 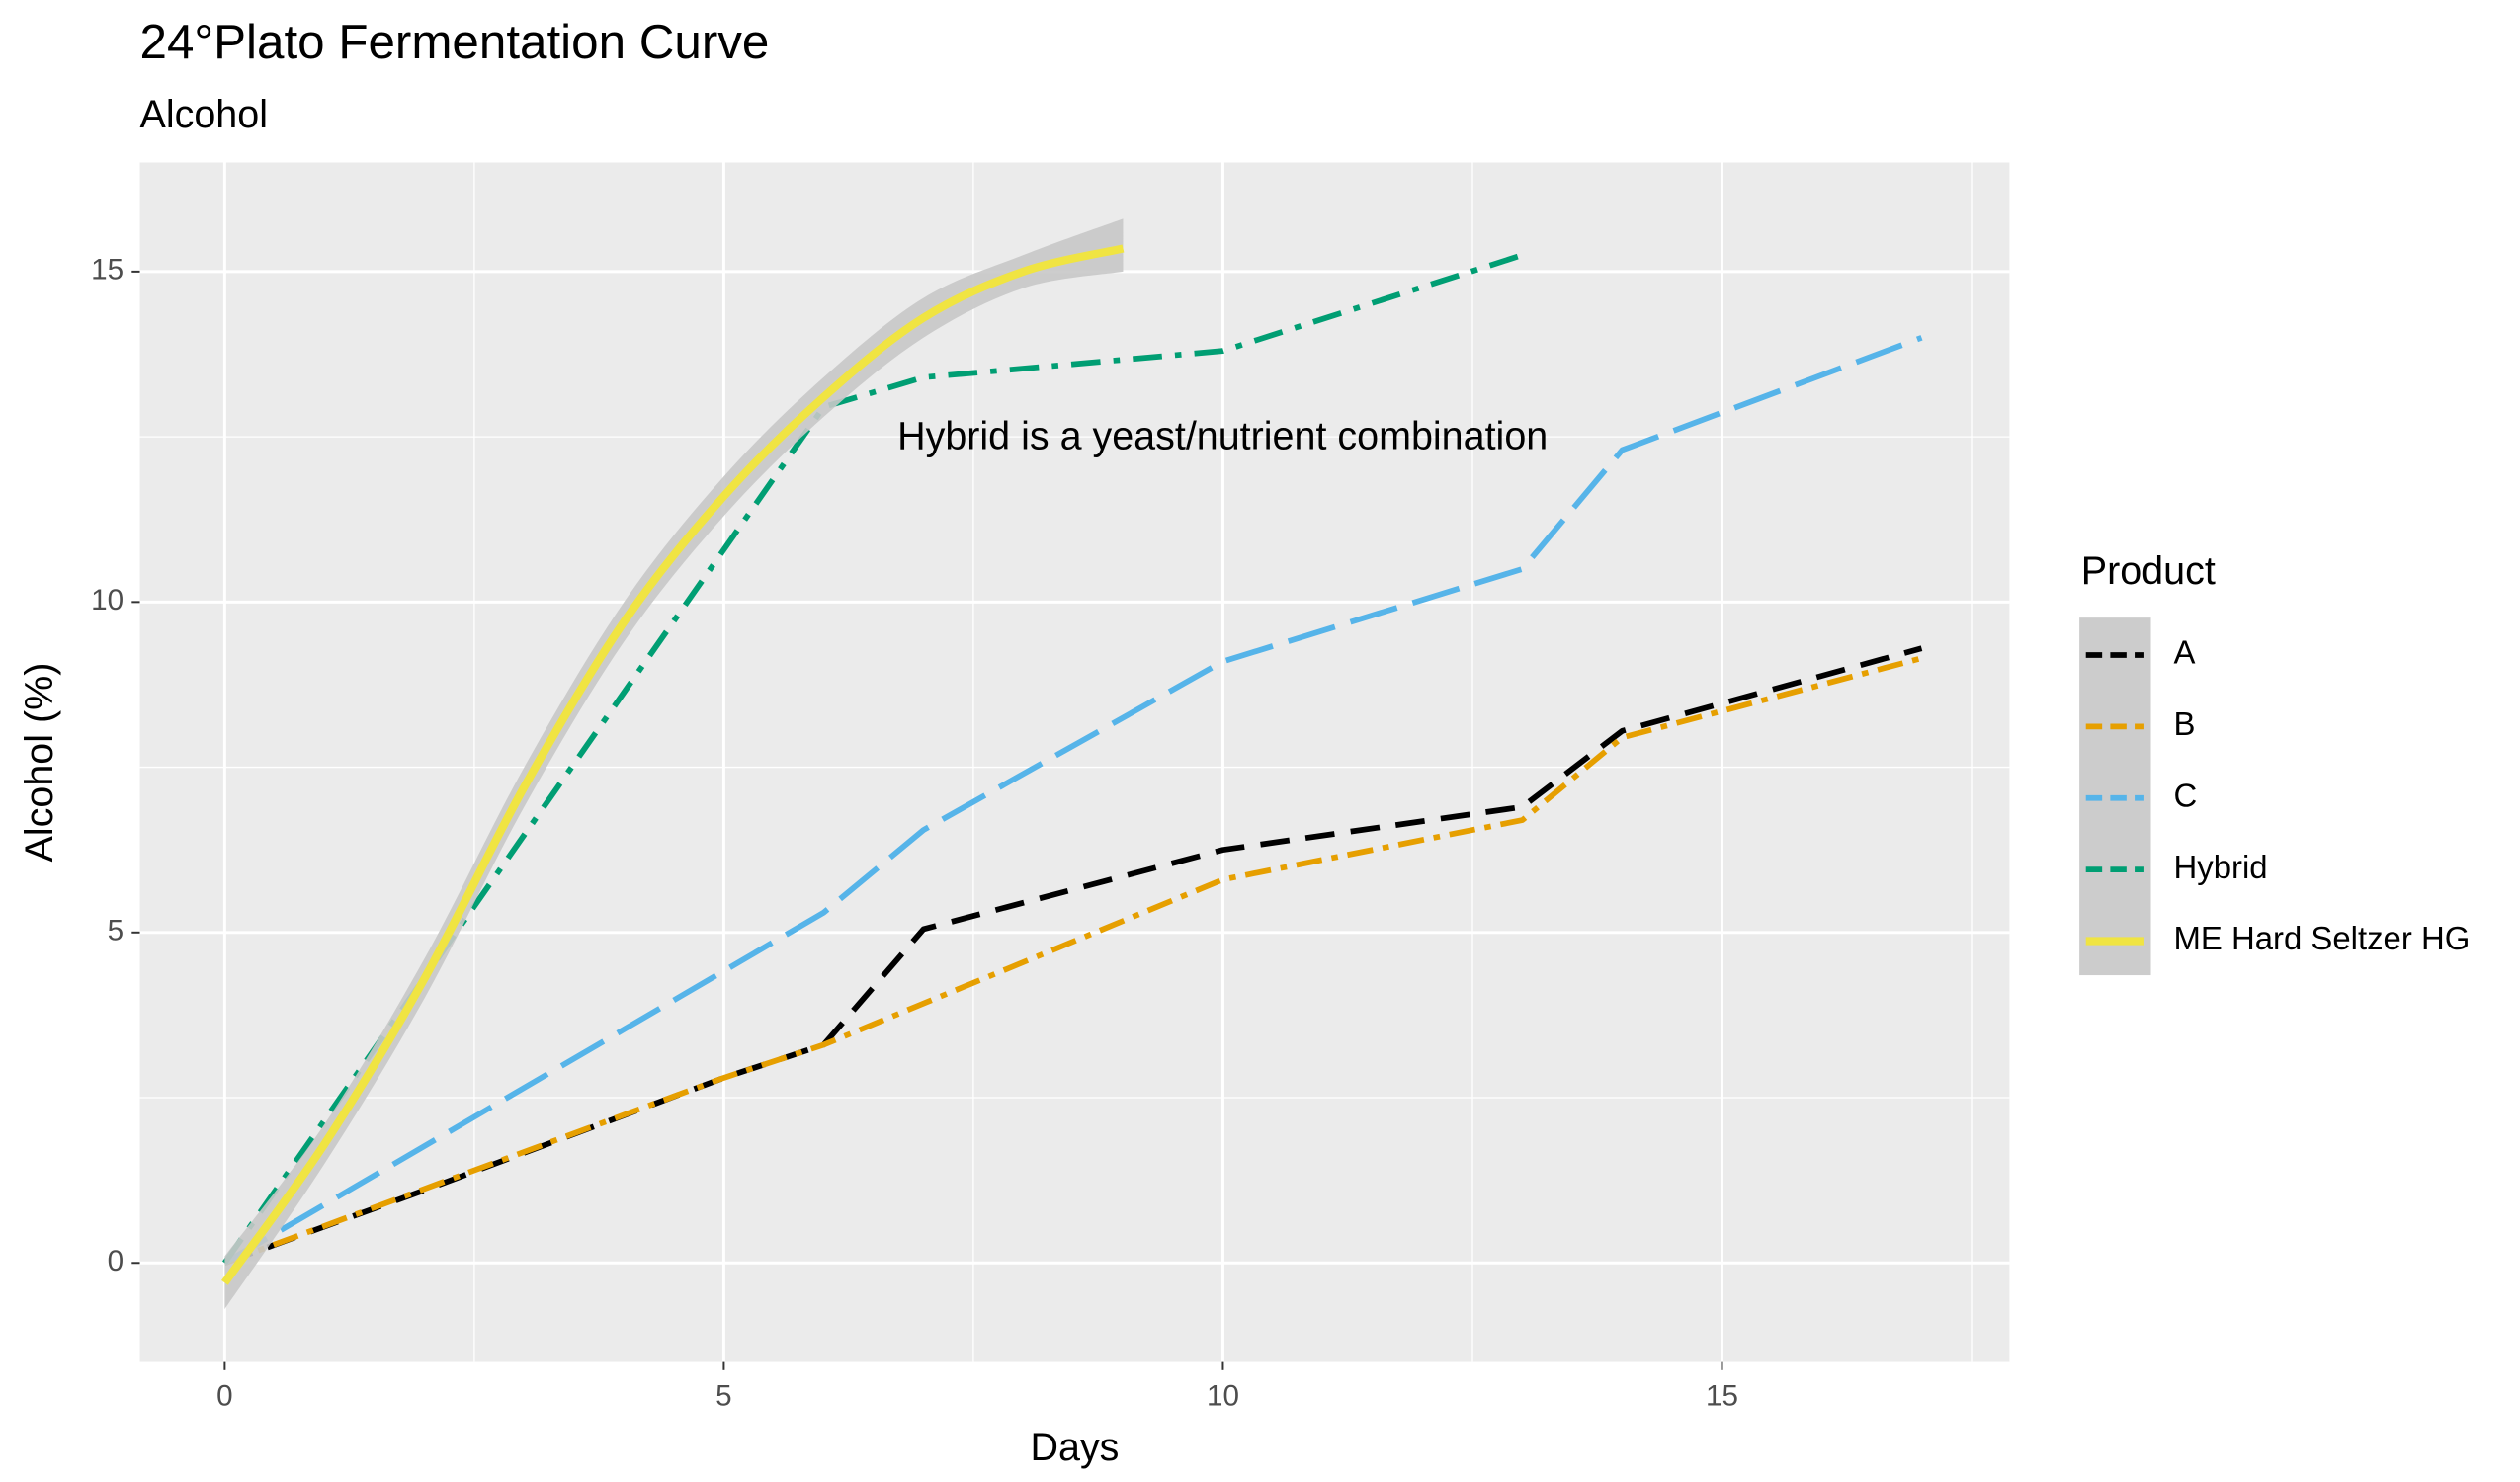 What do you see at coordinates (2185, 723) in the screenshot?
I see `legend-label: B` at bounding box center [2185, 723].